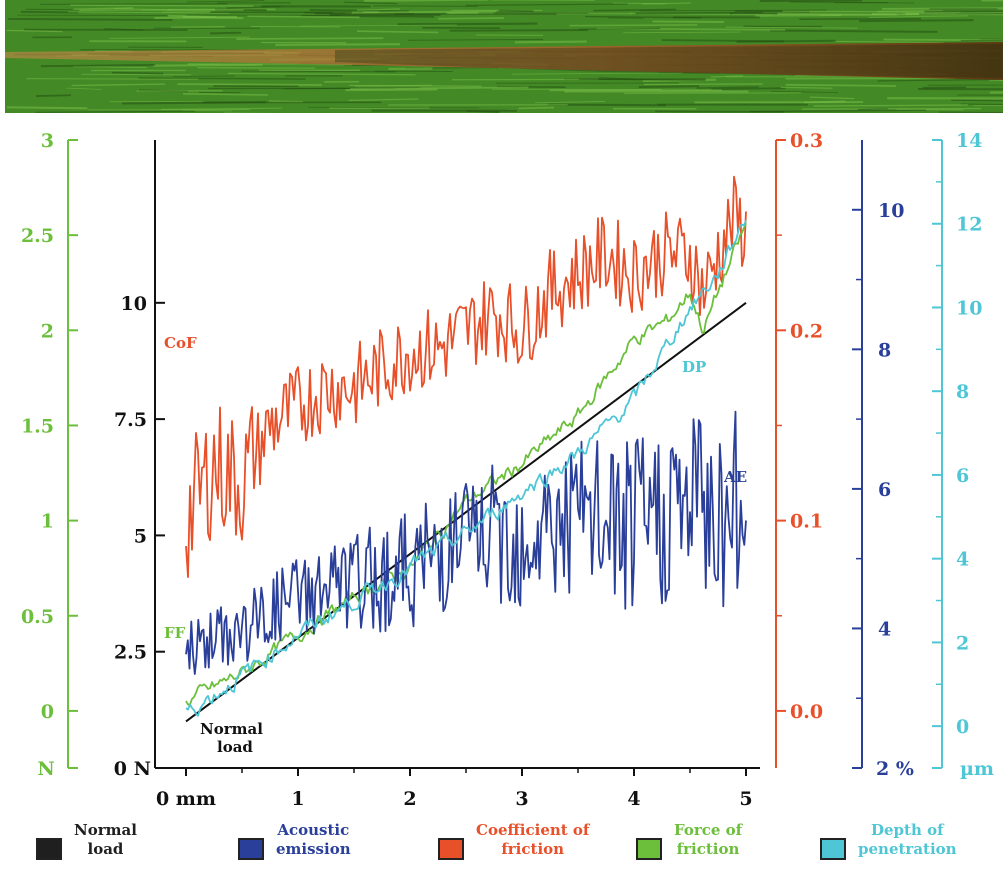 The height and width of the screenshot is (873, 1008). What do you see at coordinates (962, 727) in the screenshot?
I see `depth-of-penetration-tick-label: 0` at bounding box center [962, 727].